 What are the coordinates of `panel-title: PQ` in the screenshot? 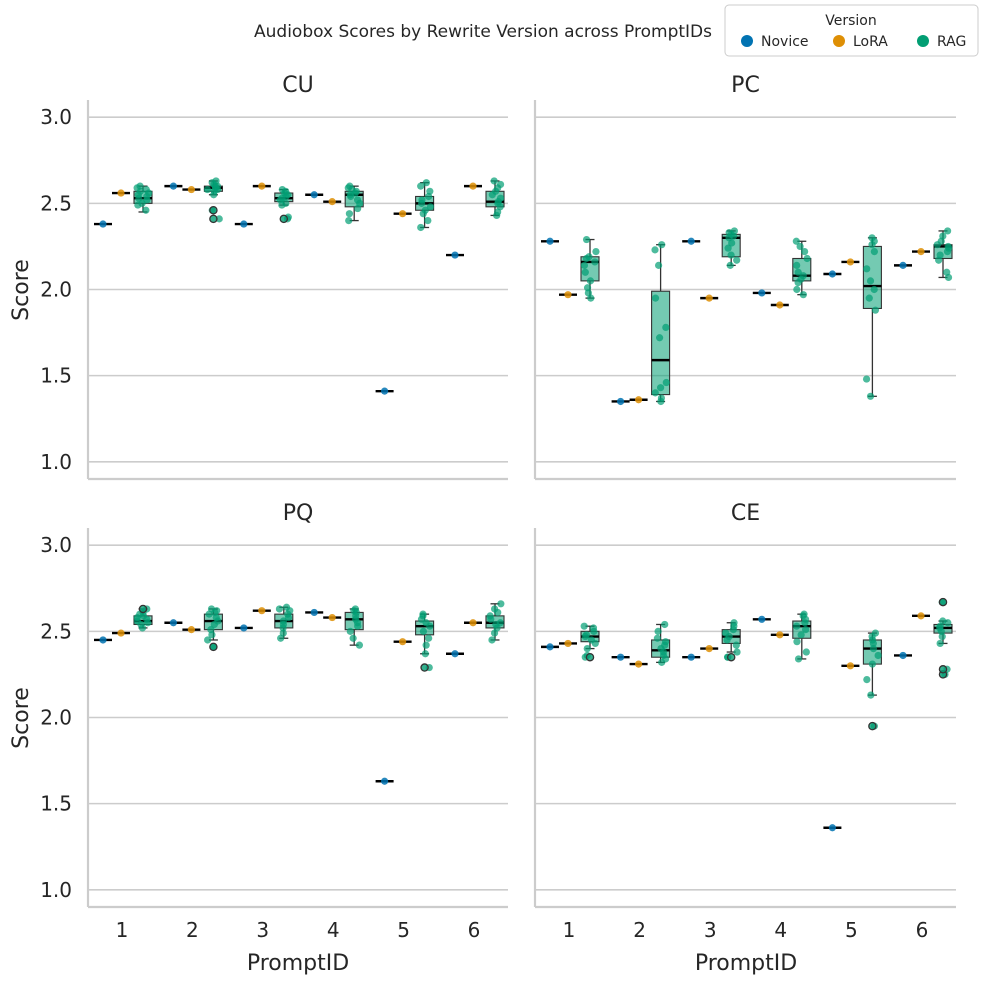 It's located at (298, 513).